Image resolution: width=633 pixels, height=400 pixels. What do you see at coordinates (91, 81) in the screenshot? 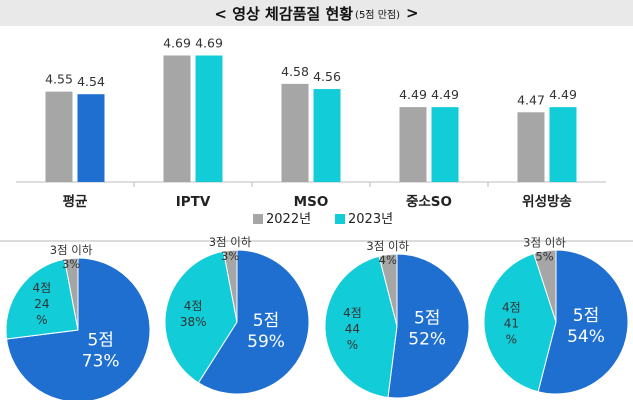
I see `bar-value-label: 4.54` at bounding box center [91, 81].